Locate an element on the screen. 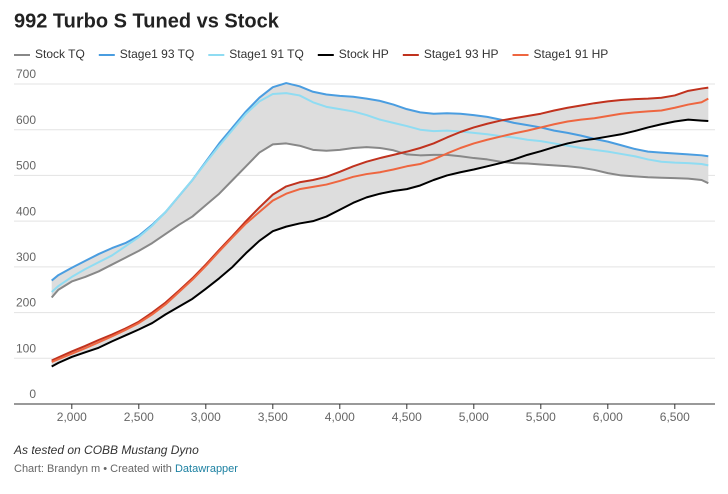 This screenshot has width=728, height=494. x-tick-label: 4,000 is located at coordinates (340, 417).